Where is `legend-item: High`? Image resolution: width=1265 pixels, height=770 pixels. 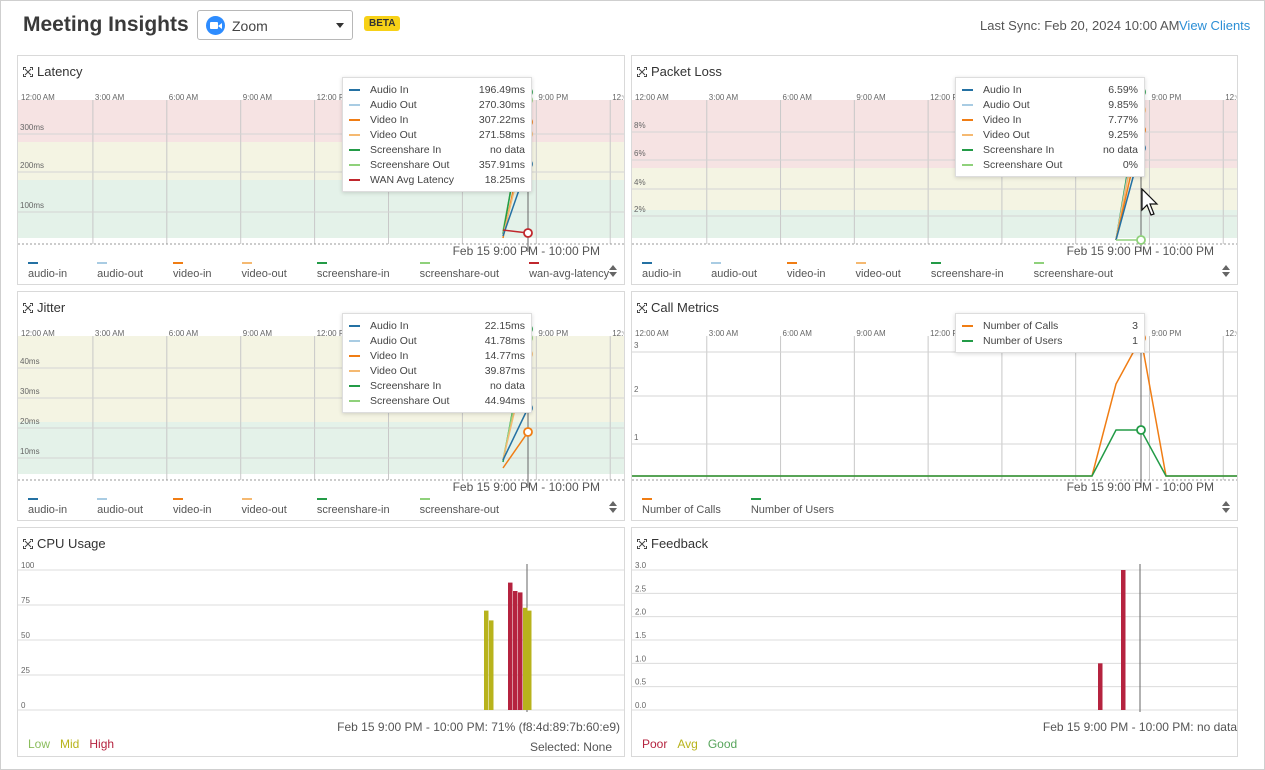
legend-item: High is located at coordinates (102, 744).